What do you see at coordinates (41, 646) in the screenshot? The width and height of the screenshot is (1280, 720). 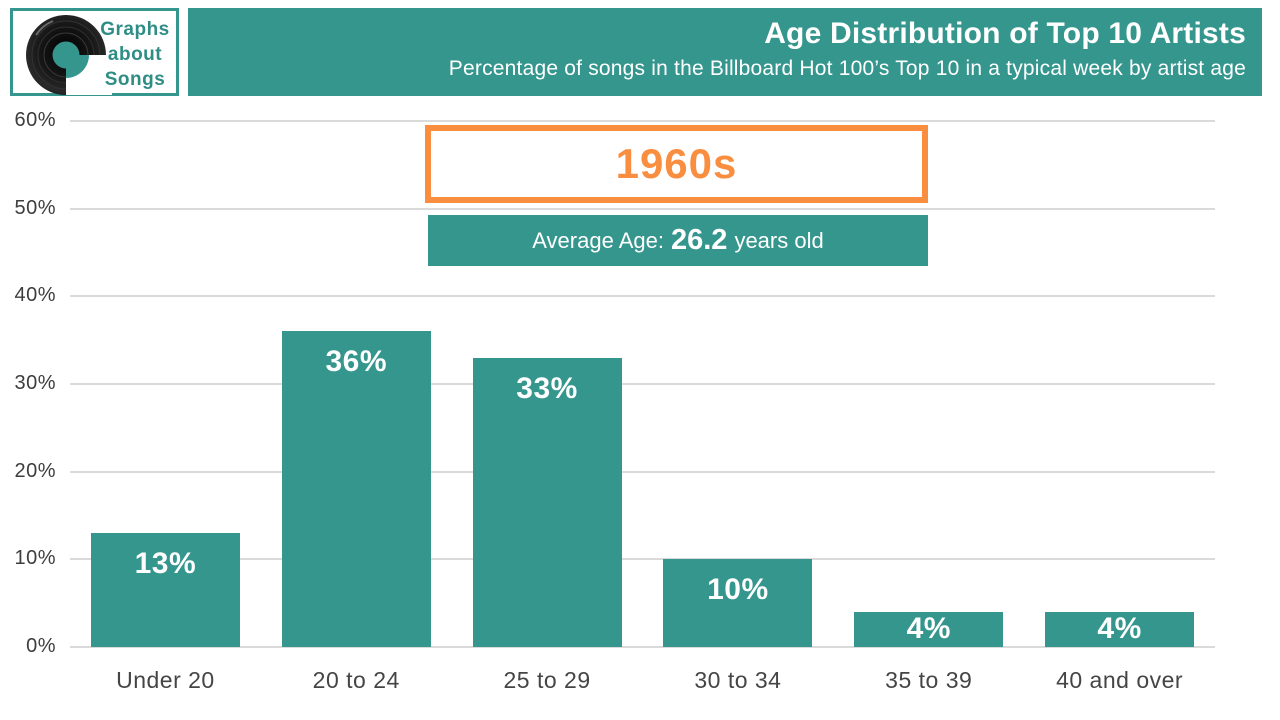 I see `y-tick-label: 0%` at bounding box center [41, 646].